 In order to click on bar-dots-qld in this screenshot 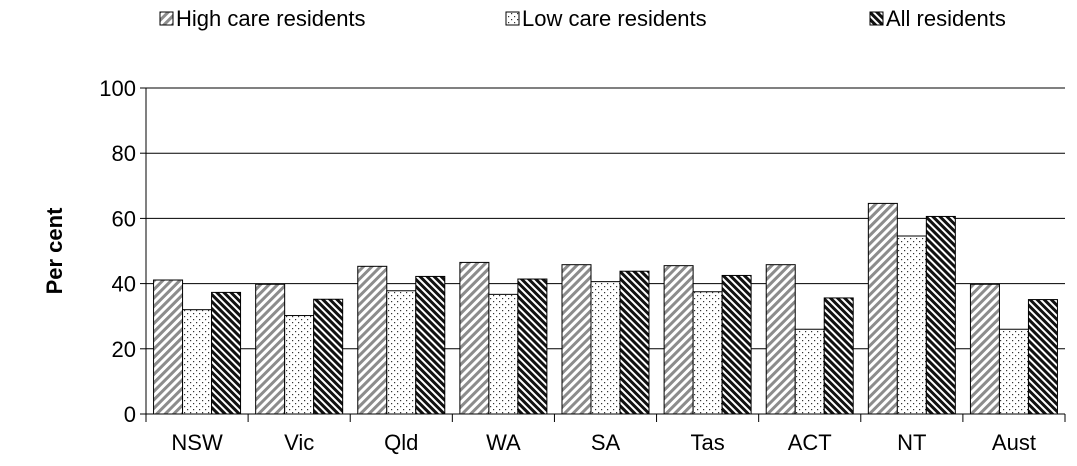, I will do `click(401, 352)`.